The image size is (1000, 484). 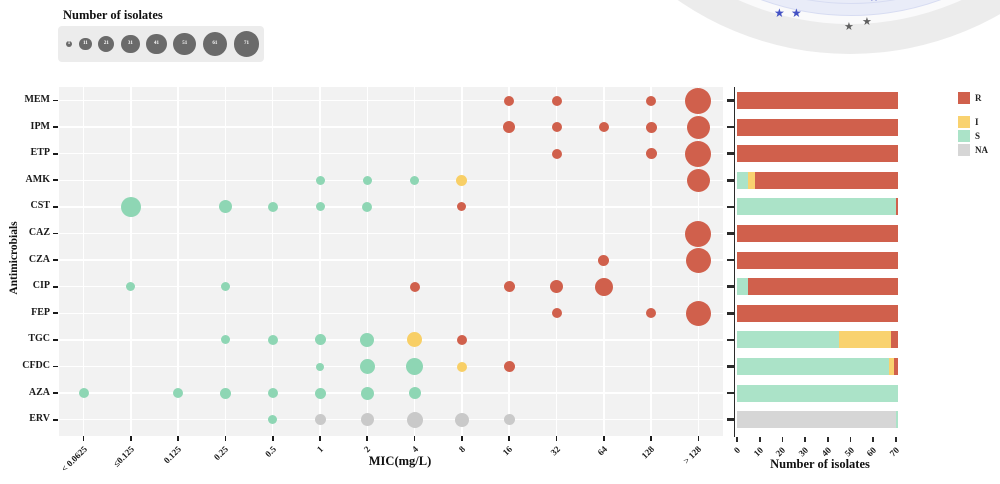 What do you see at coordinates (39, 392) in the screenshot?
I see `y-tick-label: AZA` at bounding box center [39, 392].